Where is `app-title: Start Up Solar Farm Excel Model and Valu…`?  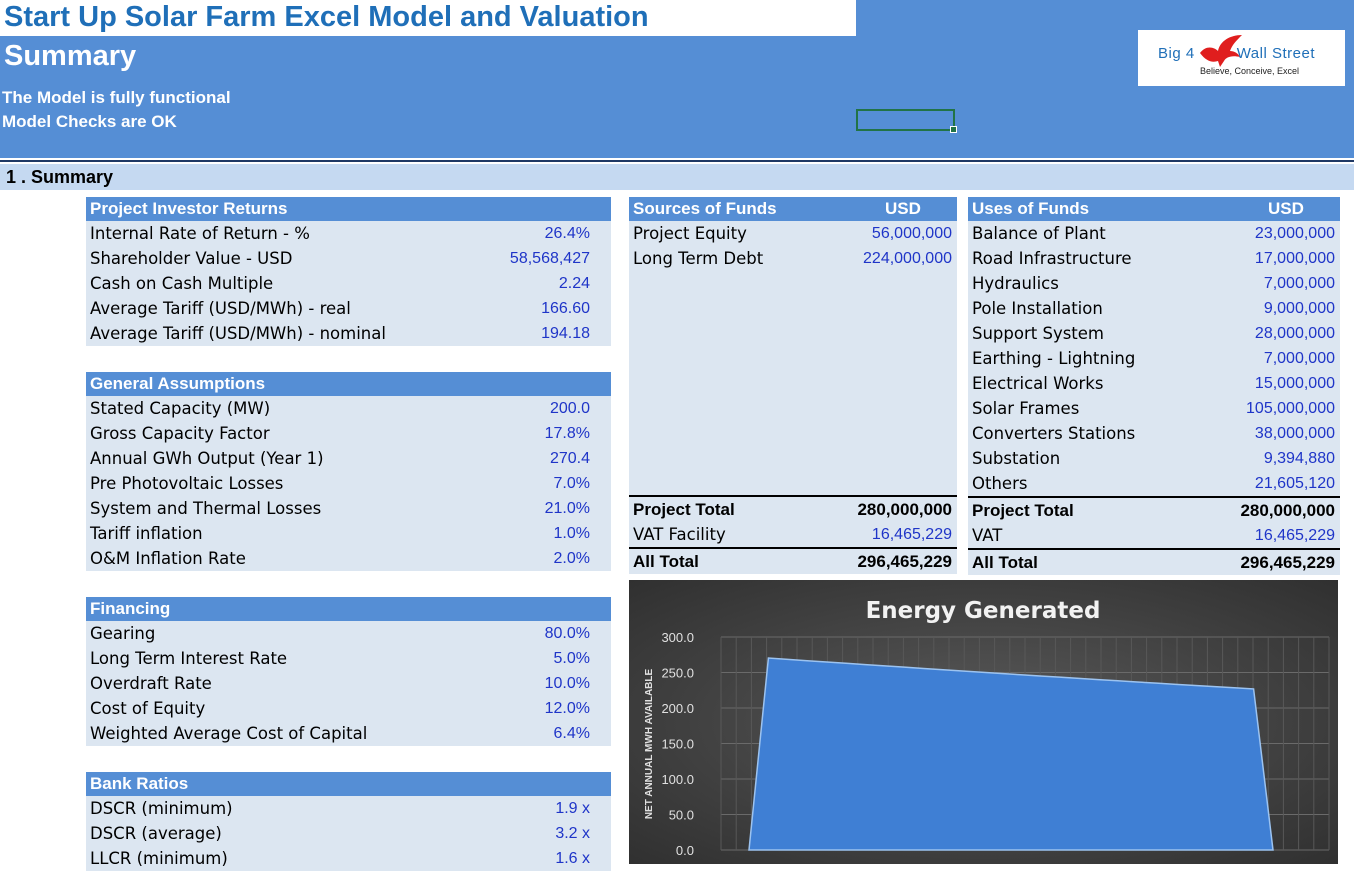
app-title: Start Up Solar Farm Excel Model and Valu… is located at coordinates (326, 17).